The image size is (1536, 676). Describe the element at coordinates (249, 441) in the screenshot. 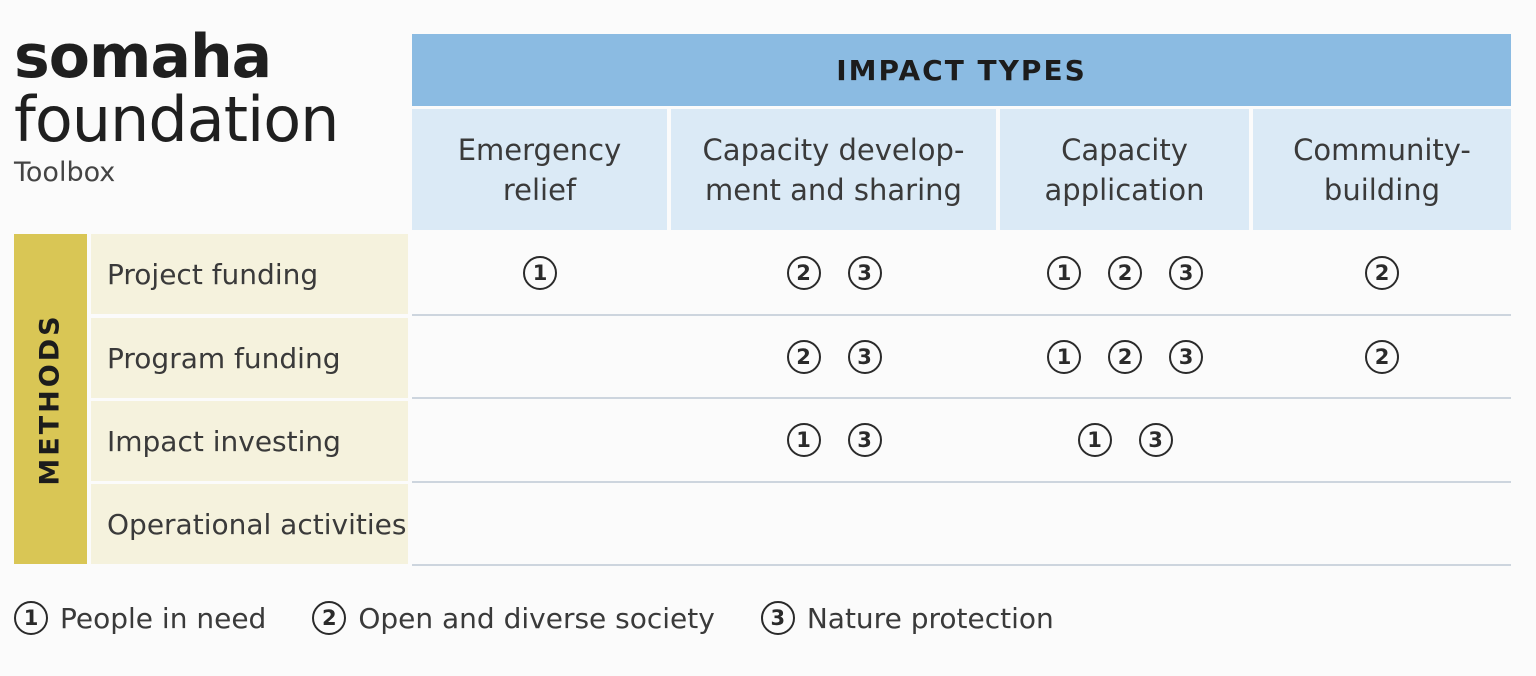

I see `method-impact-investing: Impact investing` at that location.